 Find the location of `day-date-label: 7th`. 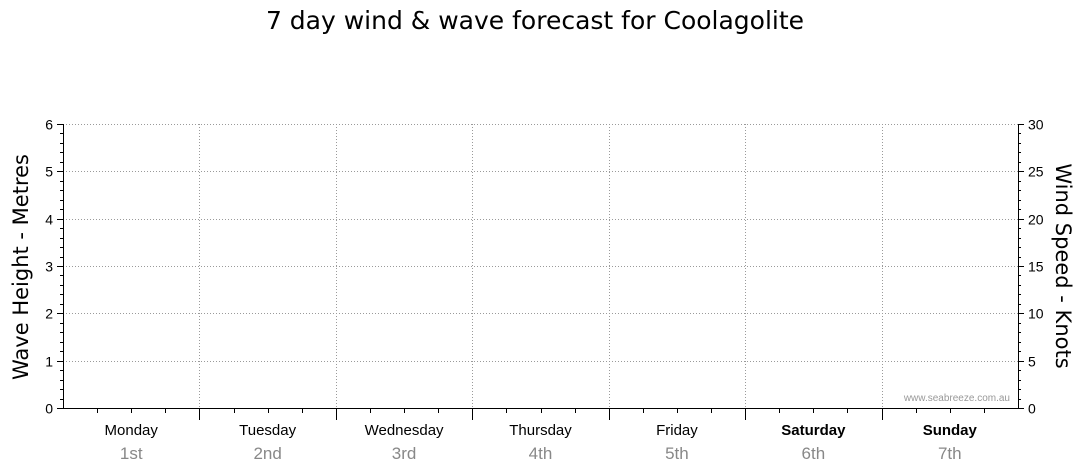

day-date-label: 7th is located at coordinates (950, 453).